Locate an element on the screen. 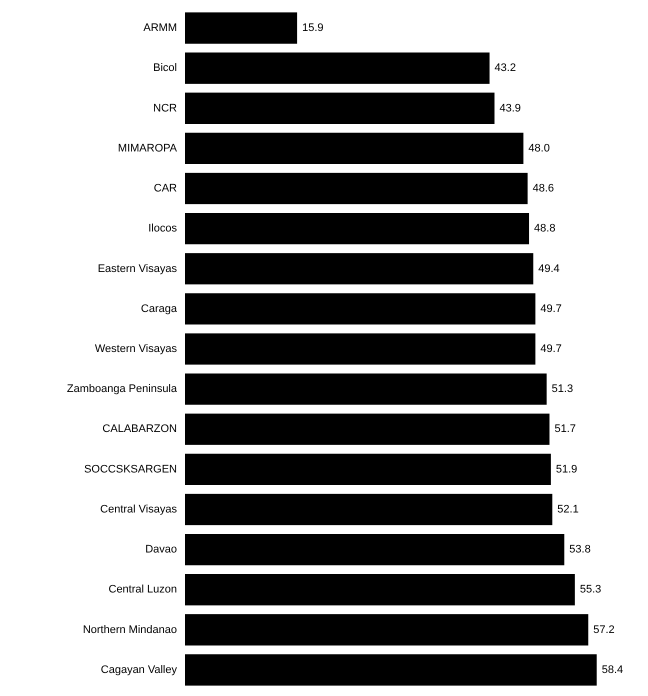 Image resolution: width=648 pixels, height=696 pixels. y-tick-label: Central Luzon is located at coordinates (142, 590).